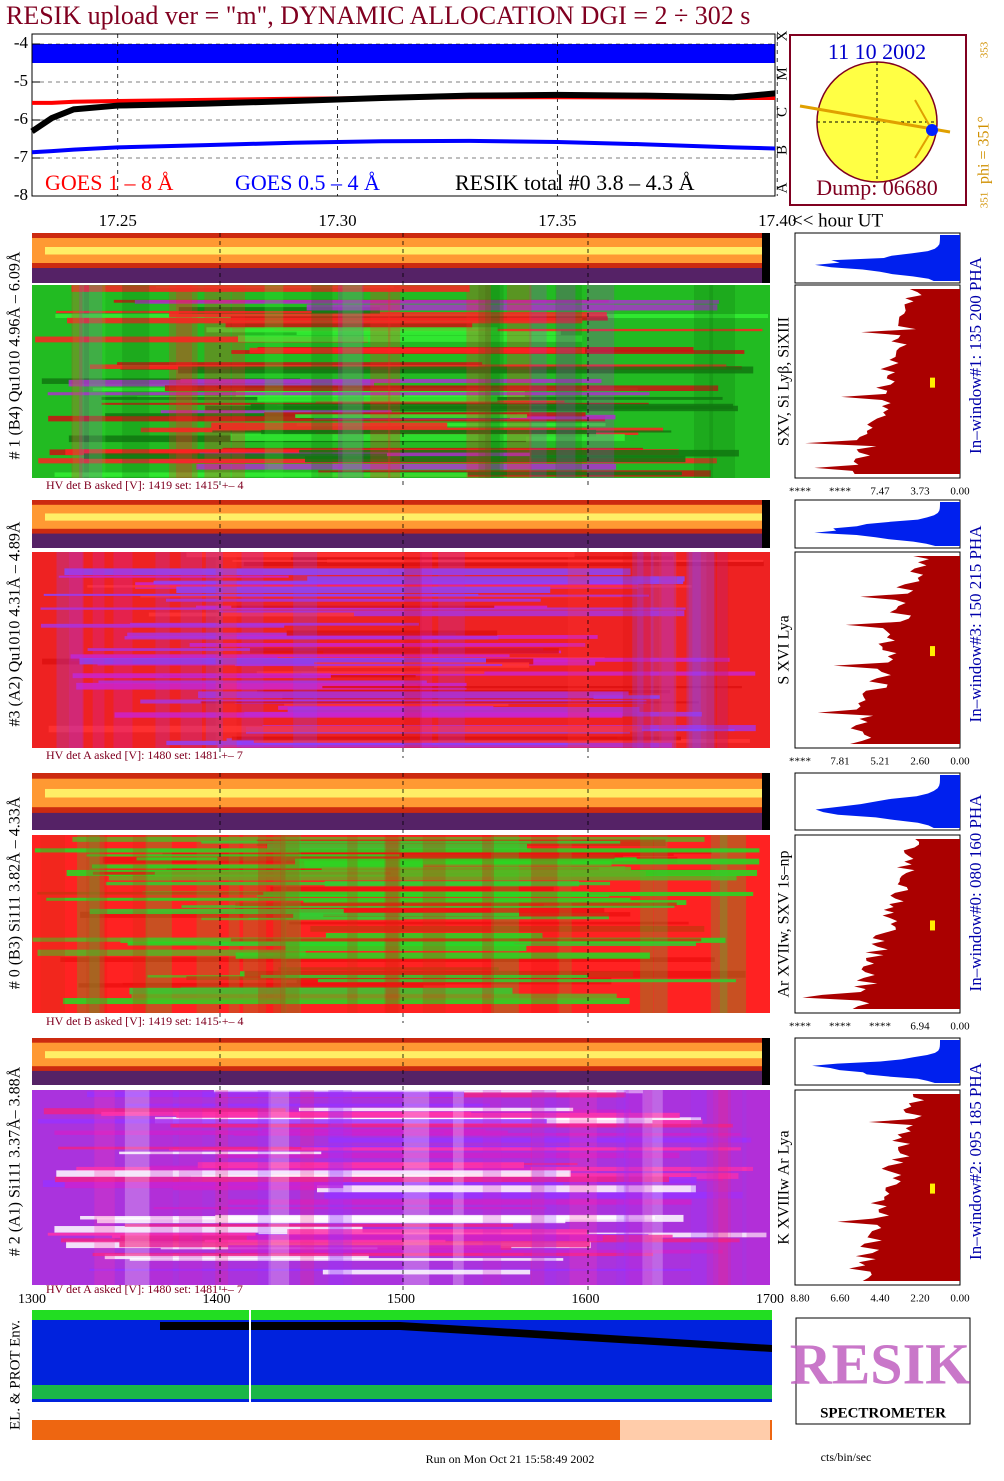 Image resolution: width=1004 pixels, height=1481 pixels. What do you see at coordinates (887, 524) in the screenshot?
I see `pha-profile` at bounding box center [887, 524].